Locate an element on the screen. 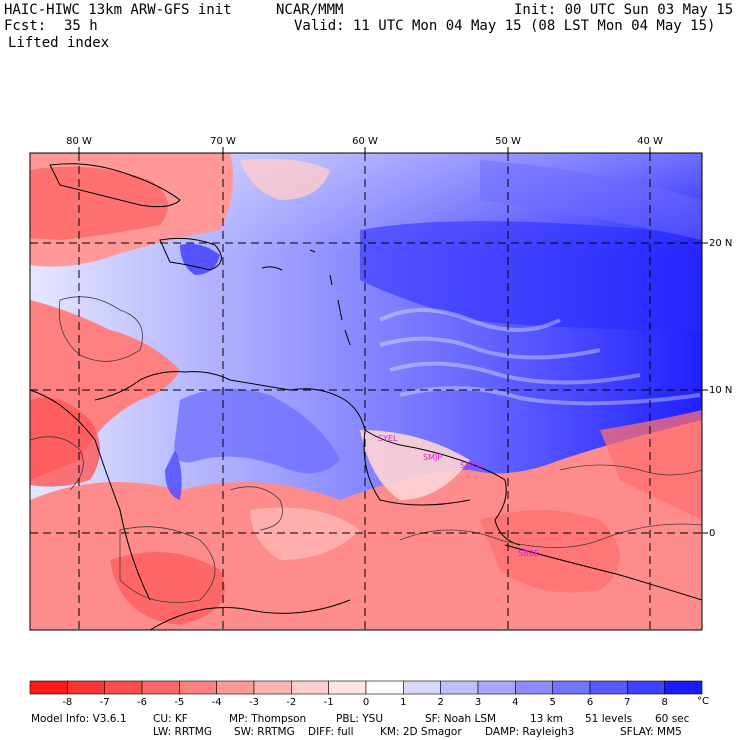 The image size is (740, 740). lon-label-80w: 80 W is located at coordinates (79, 141).